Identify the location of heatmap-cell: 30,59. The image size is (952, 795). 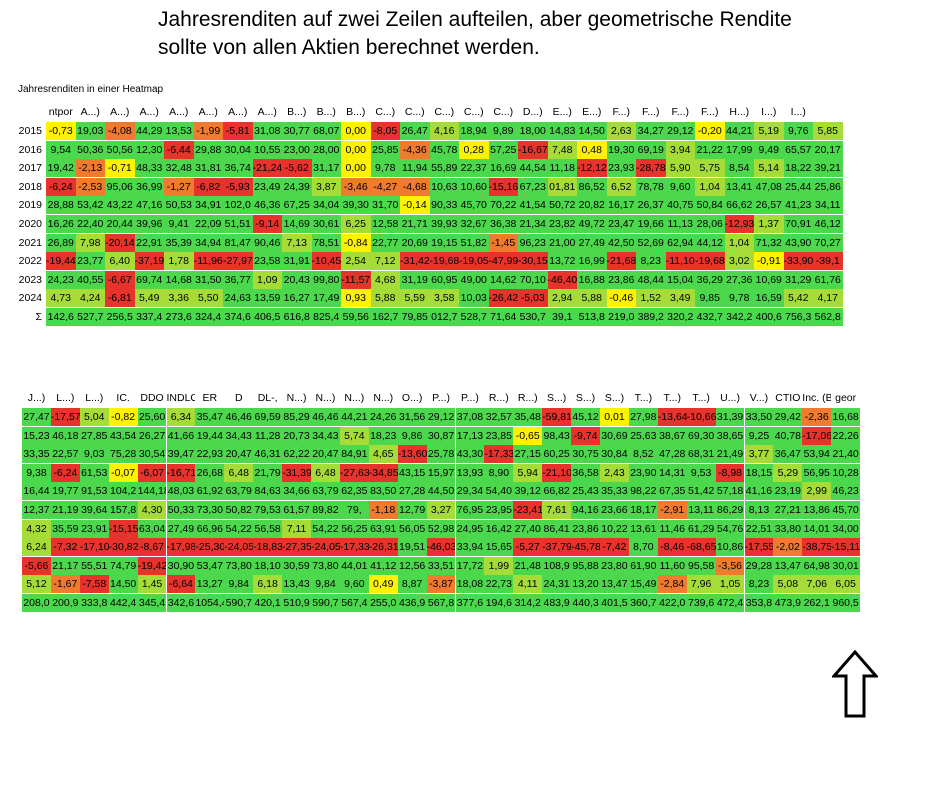
(296, 565).